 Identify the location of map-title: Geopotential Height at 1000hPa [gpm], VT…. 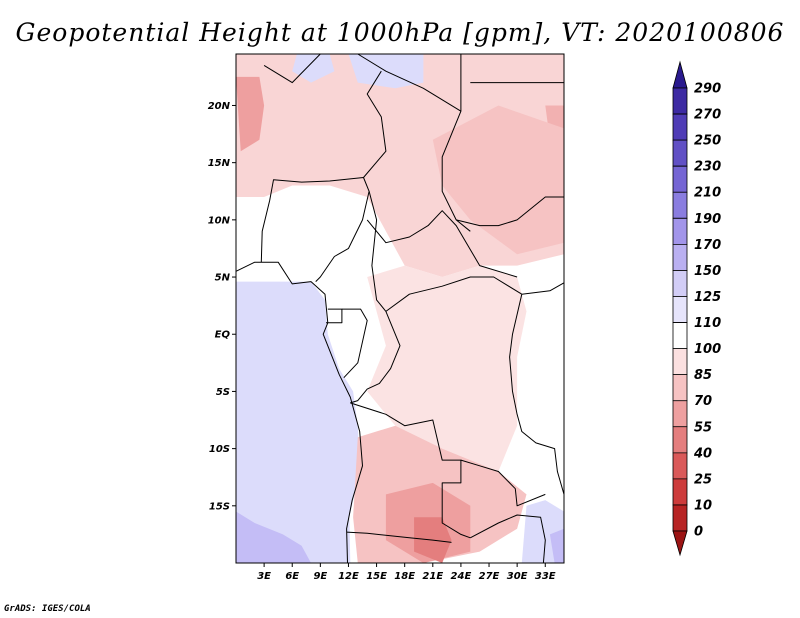
(400, 32).